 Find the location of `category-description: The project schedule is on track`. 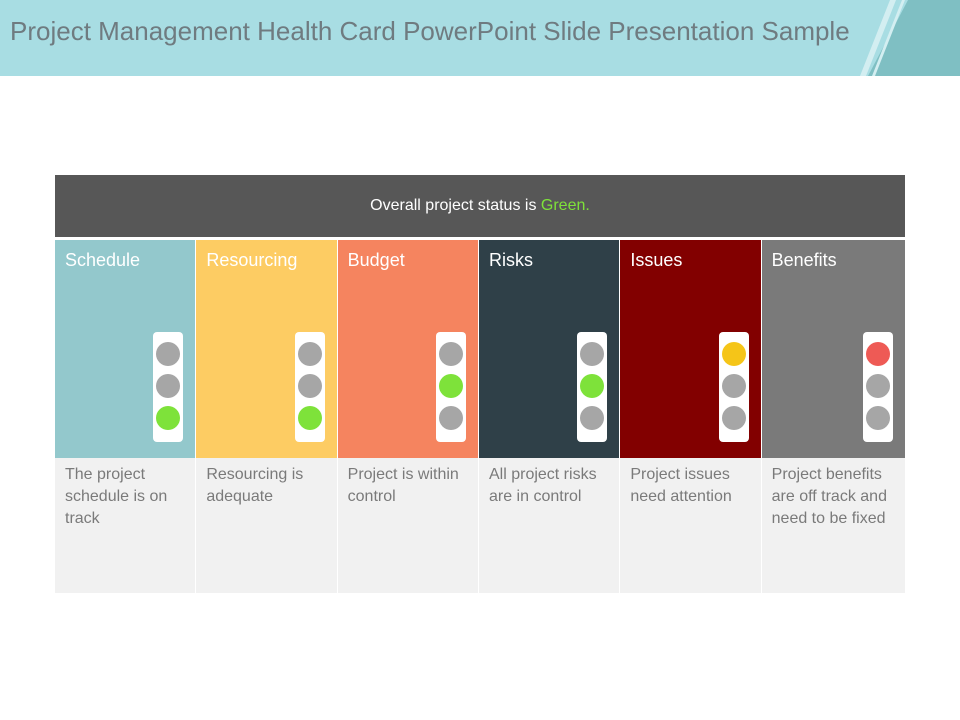

category-description: The project schedule is on track is located at coordinates (125, 525).